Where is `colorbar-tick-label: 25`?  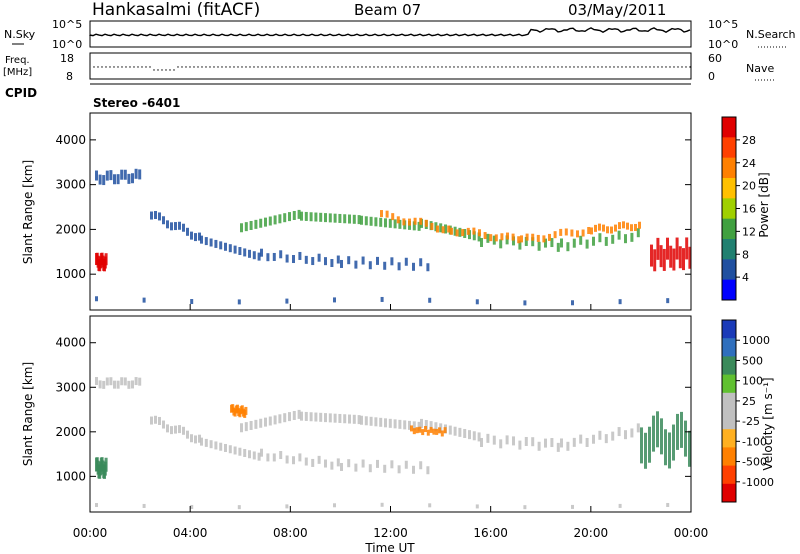 colorbar-tick-label: 25 is located at coordinates (749, 401).